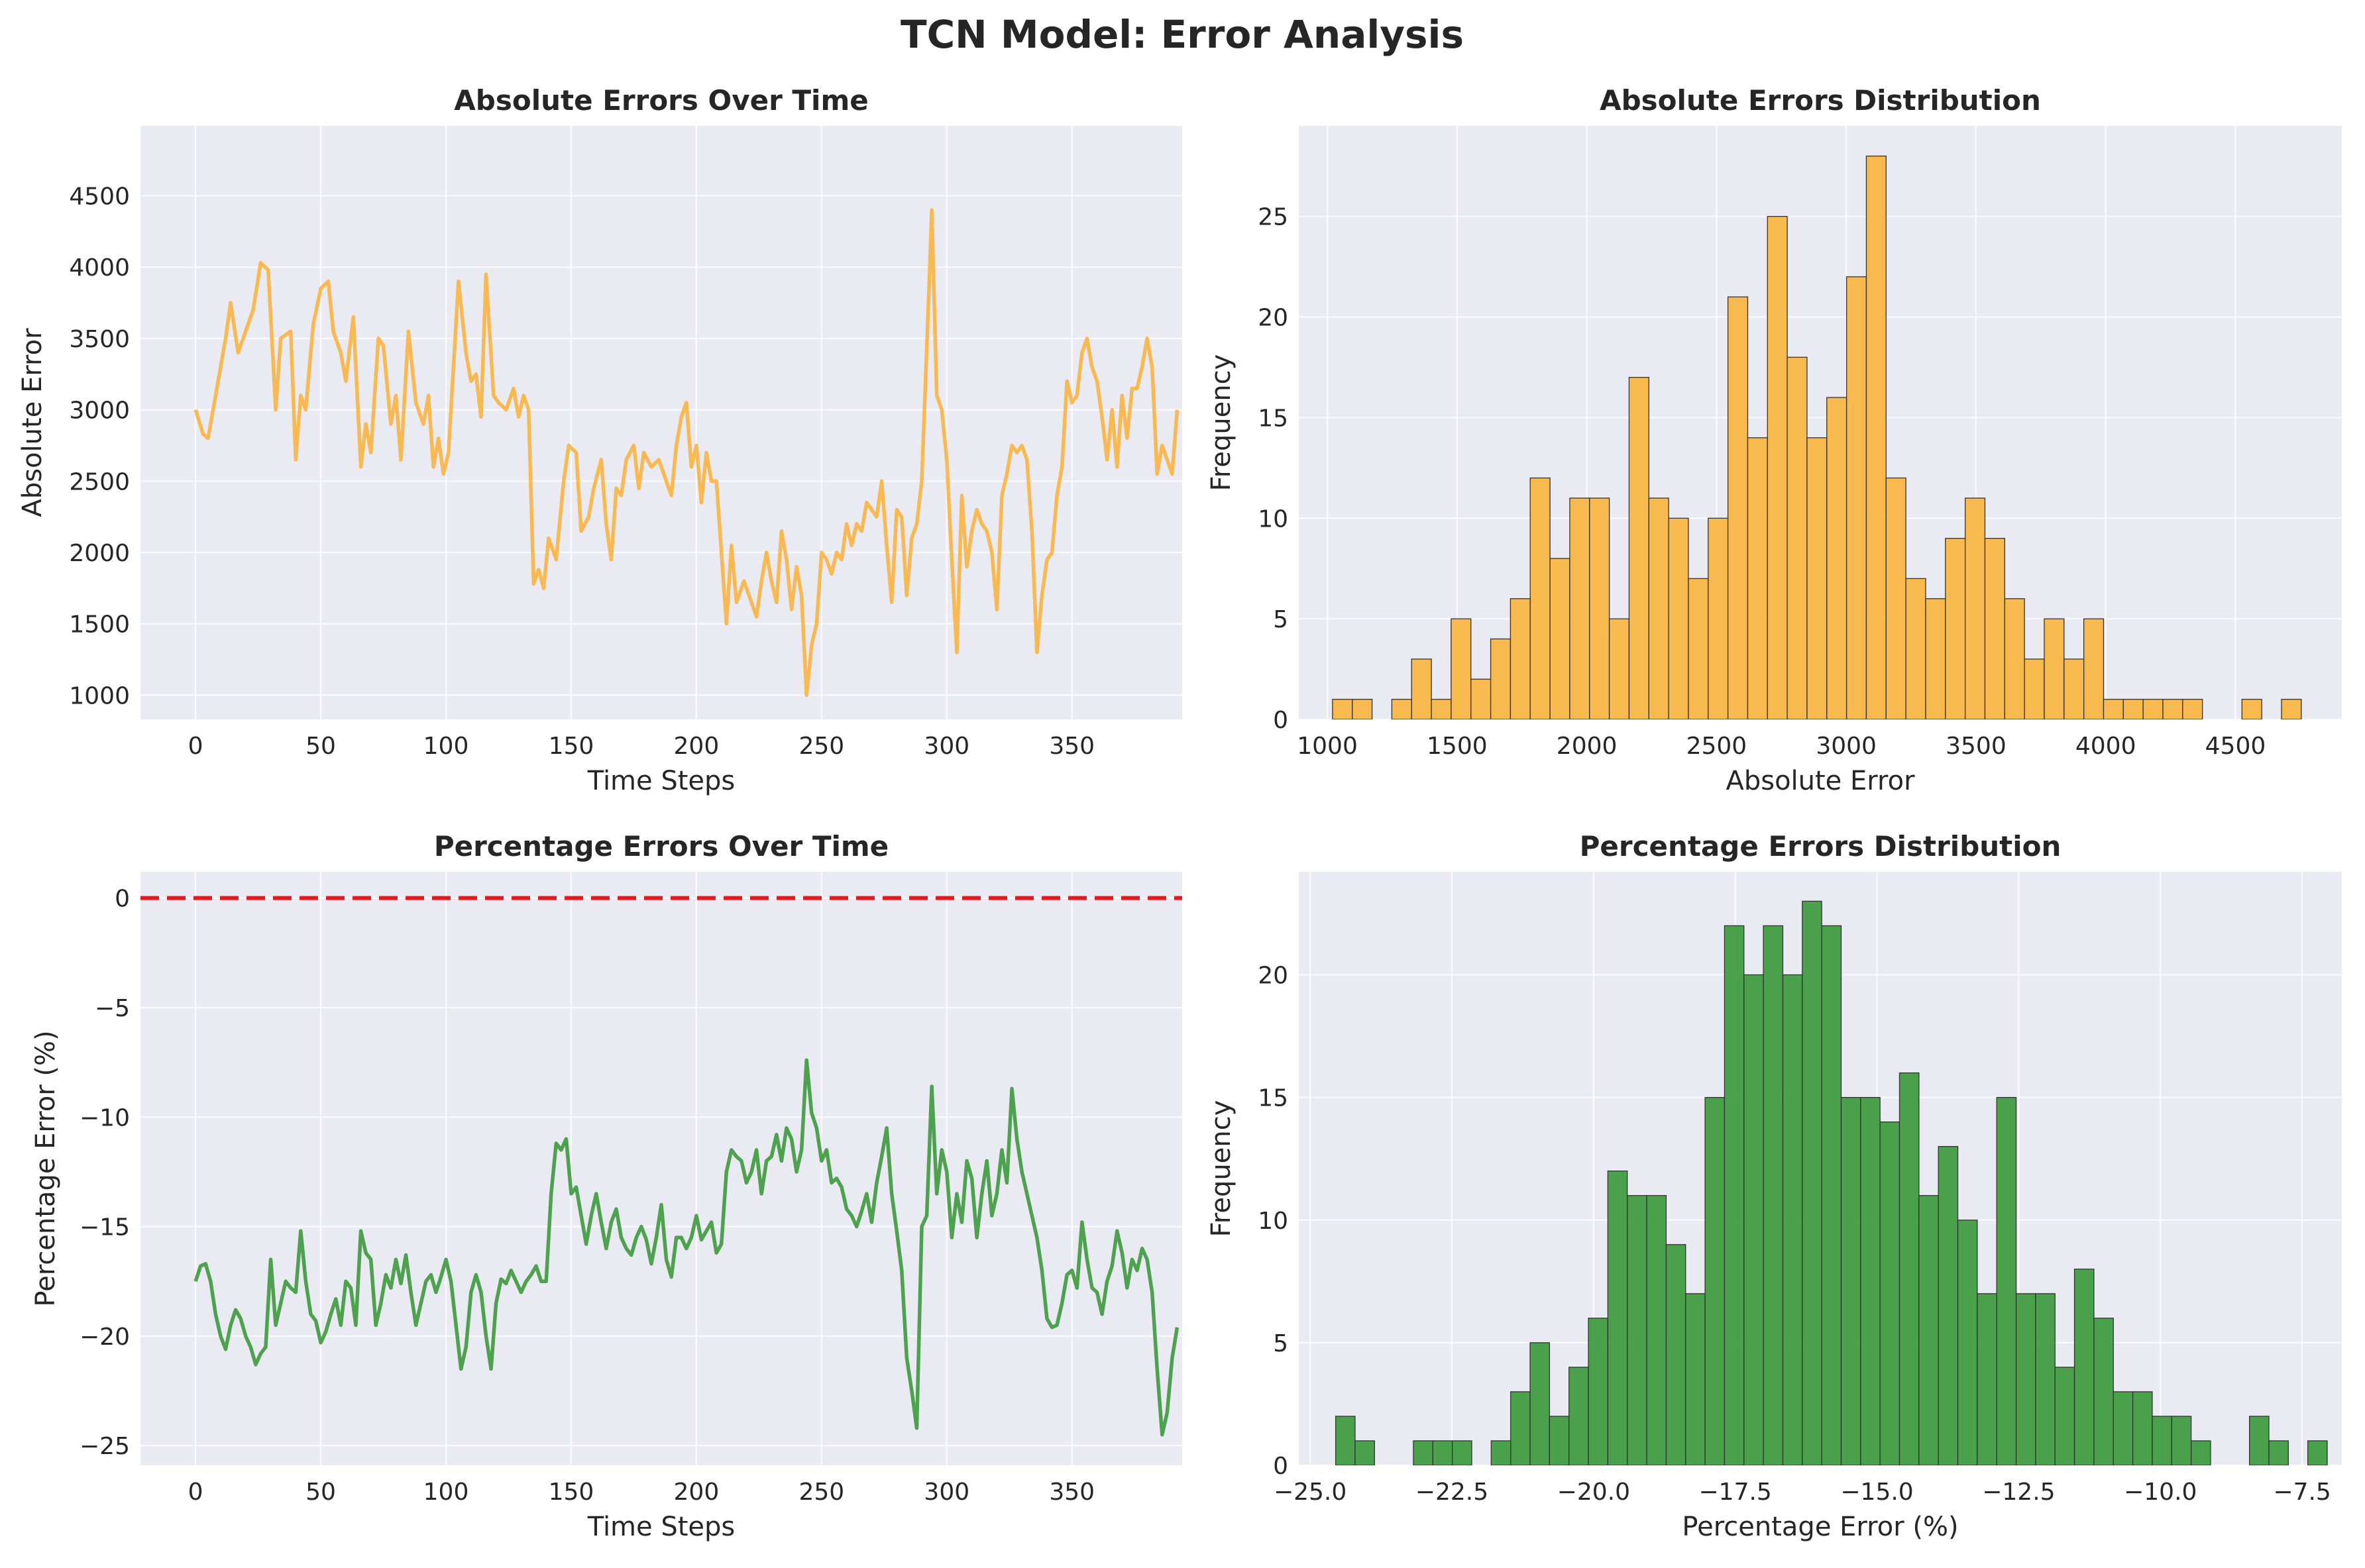  I want to click on x-tick-label: 350, so click(1072, 747).